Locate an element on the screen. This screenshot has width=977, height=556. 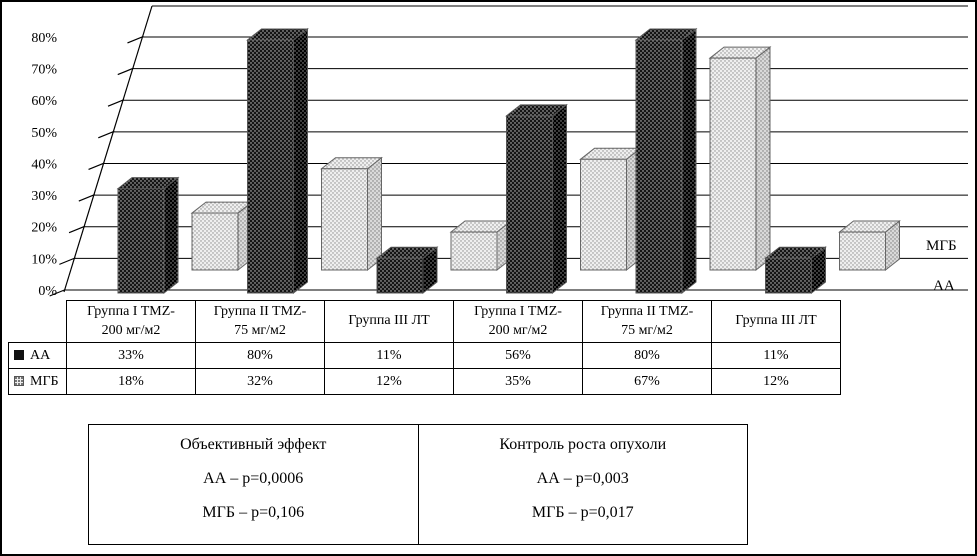
legend-label-mgb: МГБ is located at coordinates (941, 246).